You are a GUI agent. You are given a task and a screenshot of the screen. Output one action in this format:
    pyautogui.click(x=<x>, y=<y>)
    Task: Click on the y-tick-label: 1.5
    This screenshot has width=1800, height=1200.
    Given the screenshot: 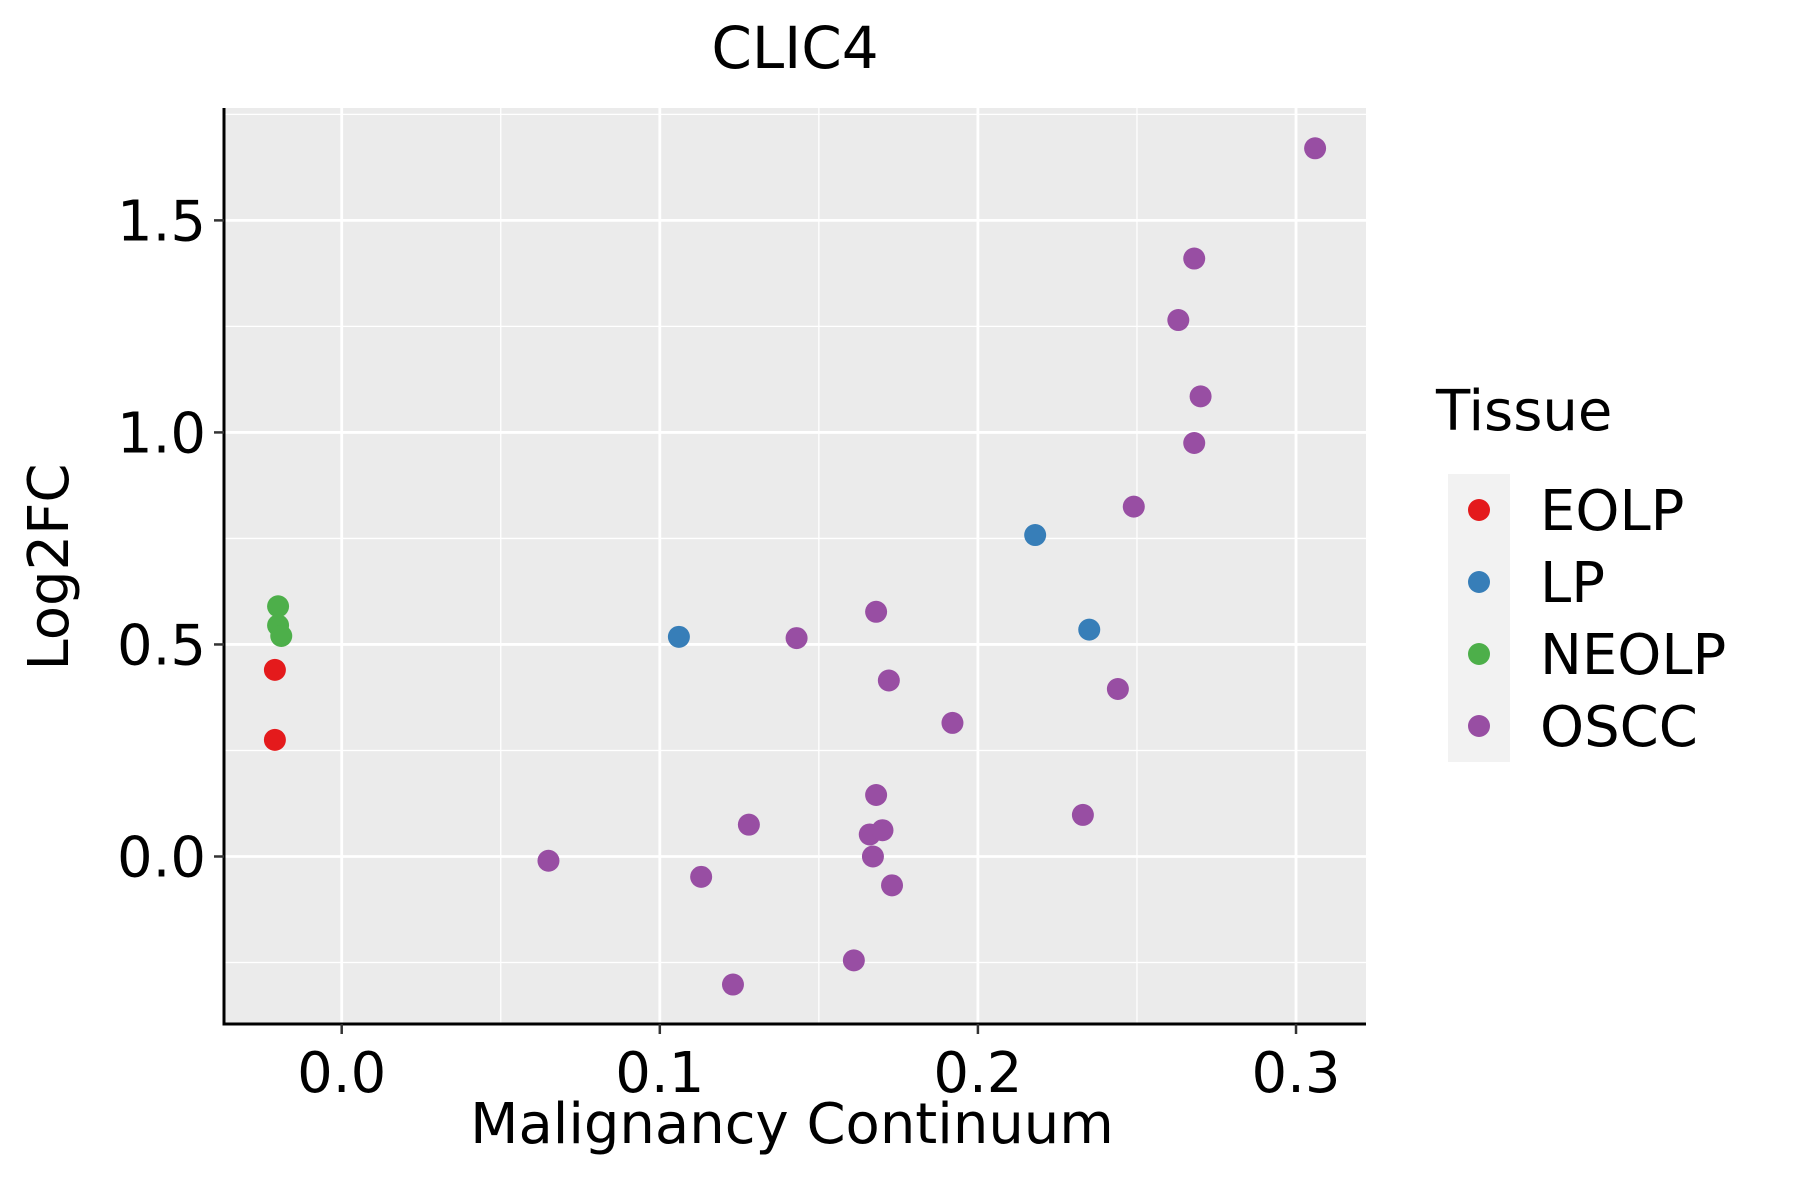 What is the action you would take?
    pyautogui.click(x=161, y=221)
    